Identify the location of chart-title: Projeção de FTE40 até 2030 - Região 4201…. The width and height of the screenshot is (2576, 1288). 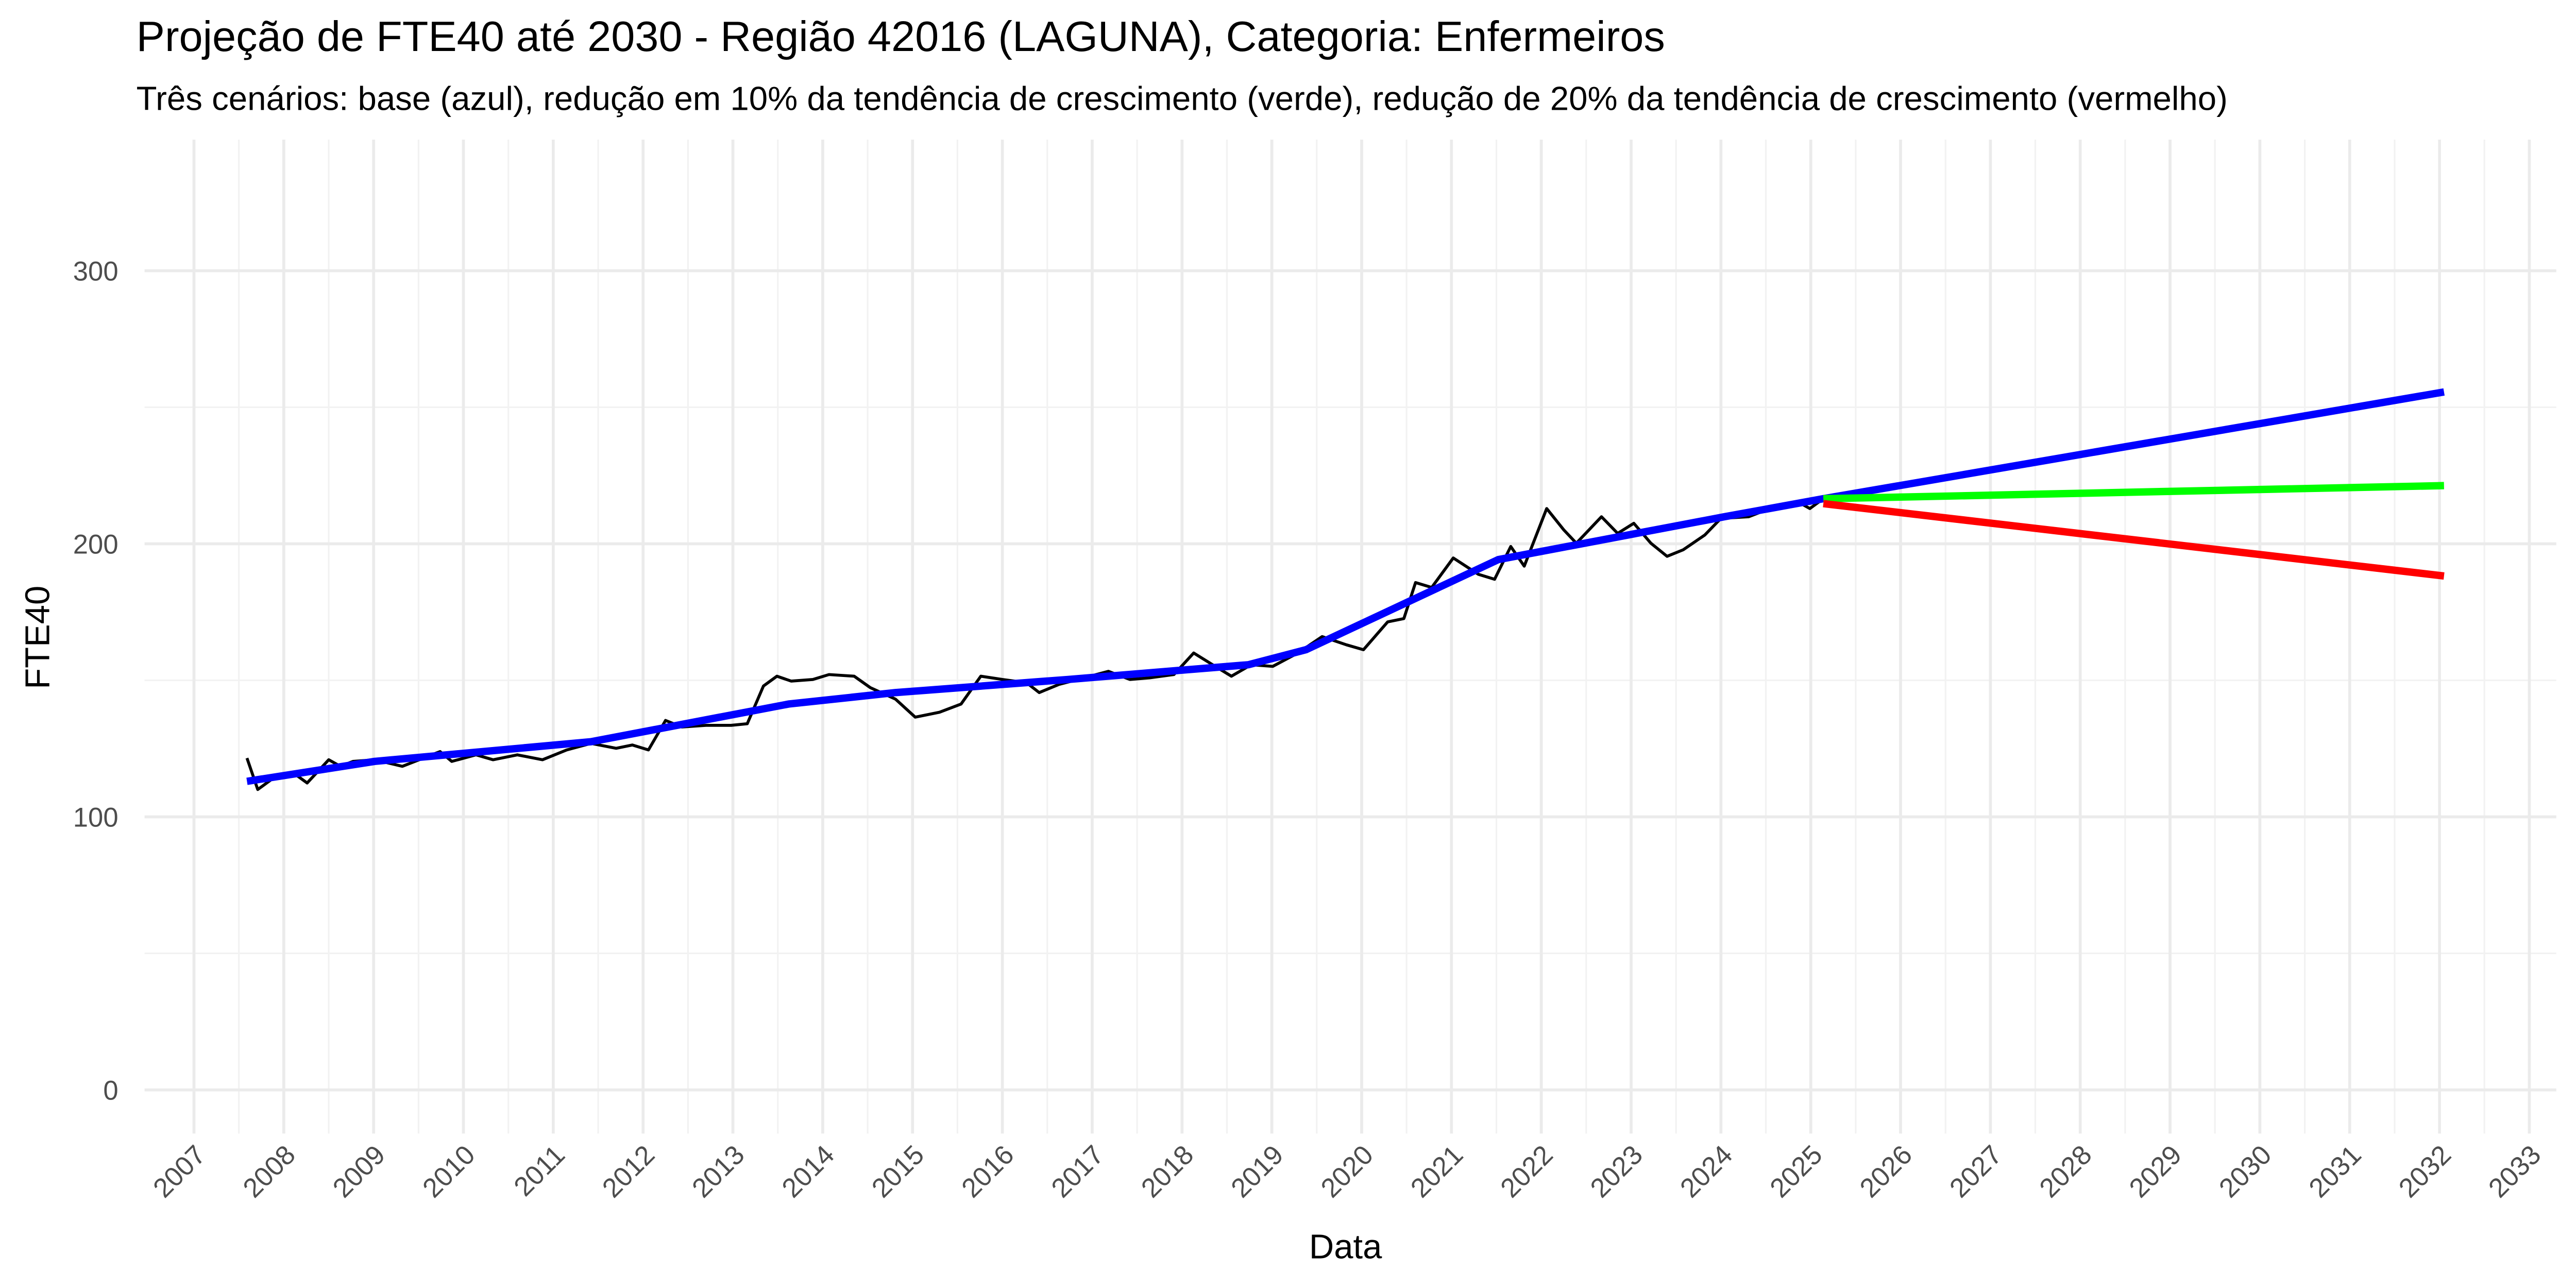
(901, 36).